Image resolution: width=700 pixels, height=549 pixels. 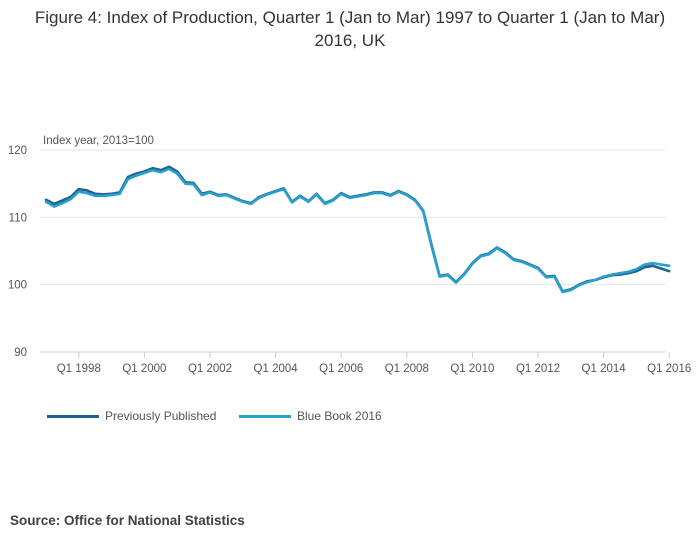 What do you see at coordinates (73, 417) in the screenshot?
I see `legend-swatch-previously-published` at bounding box center [73, 417].